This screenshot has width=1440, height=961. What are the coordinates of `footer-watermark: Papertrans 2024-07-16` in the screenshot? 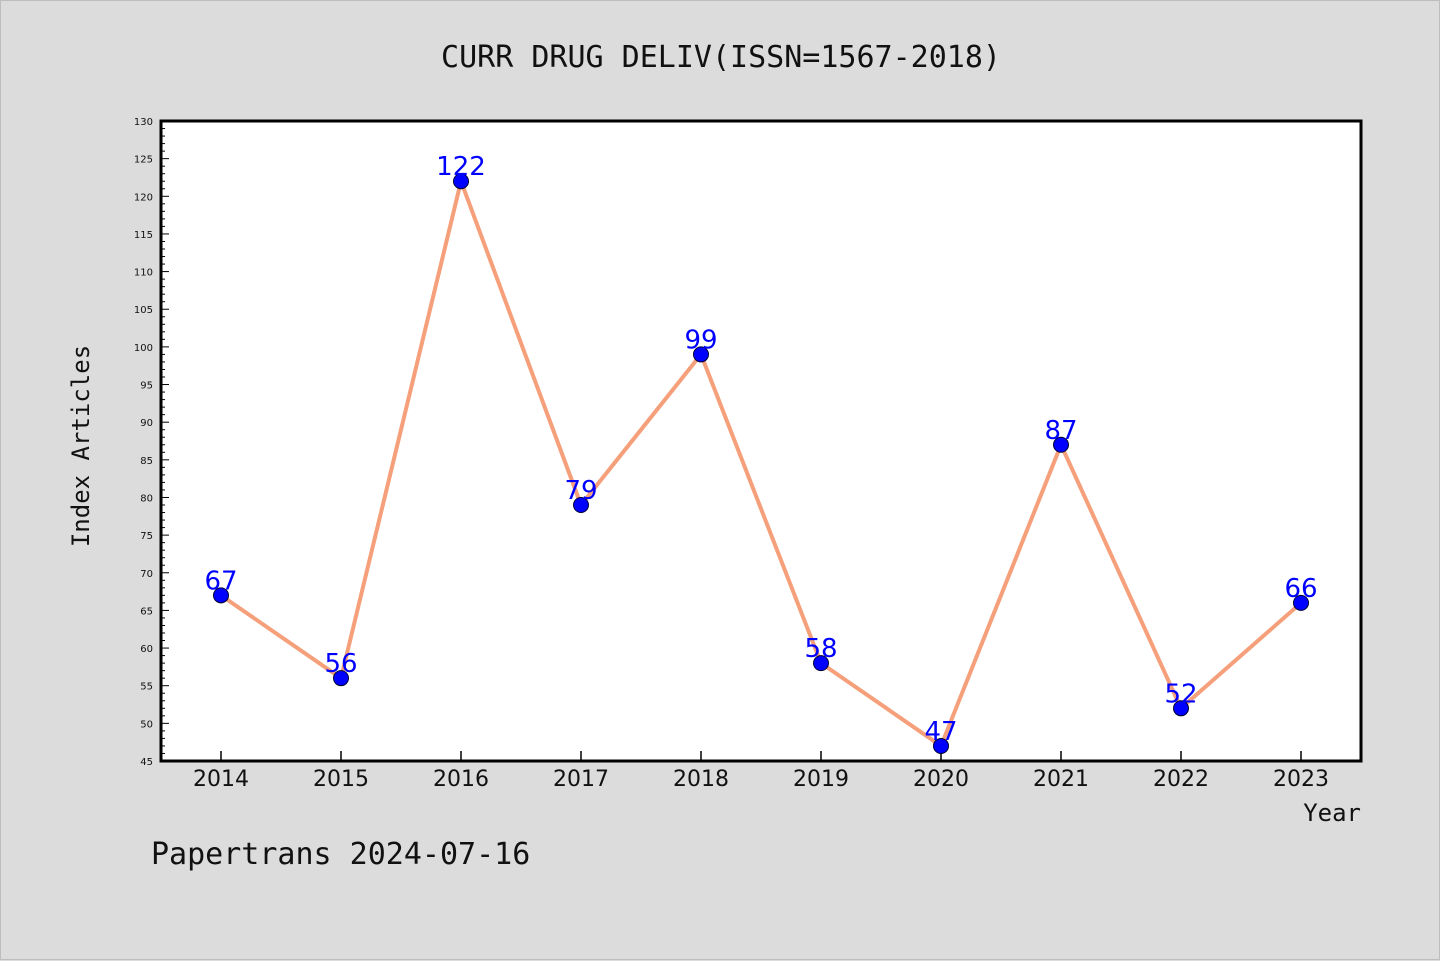 It's located at (340, 854).